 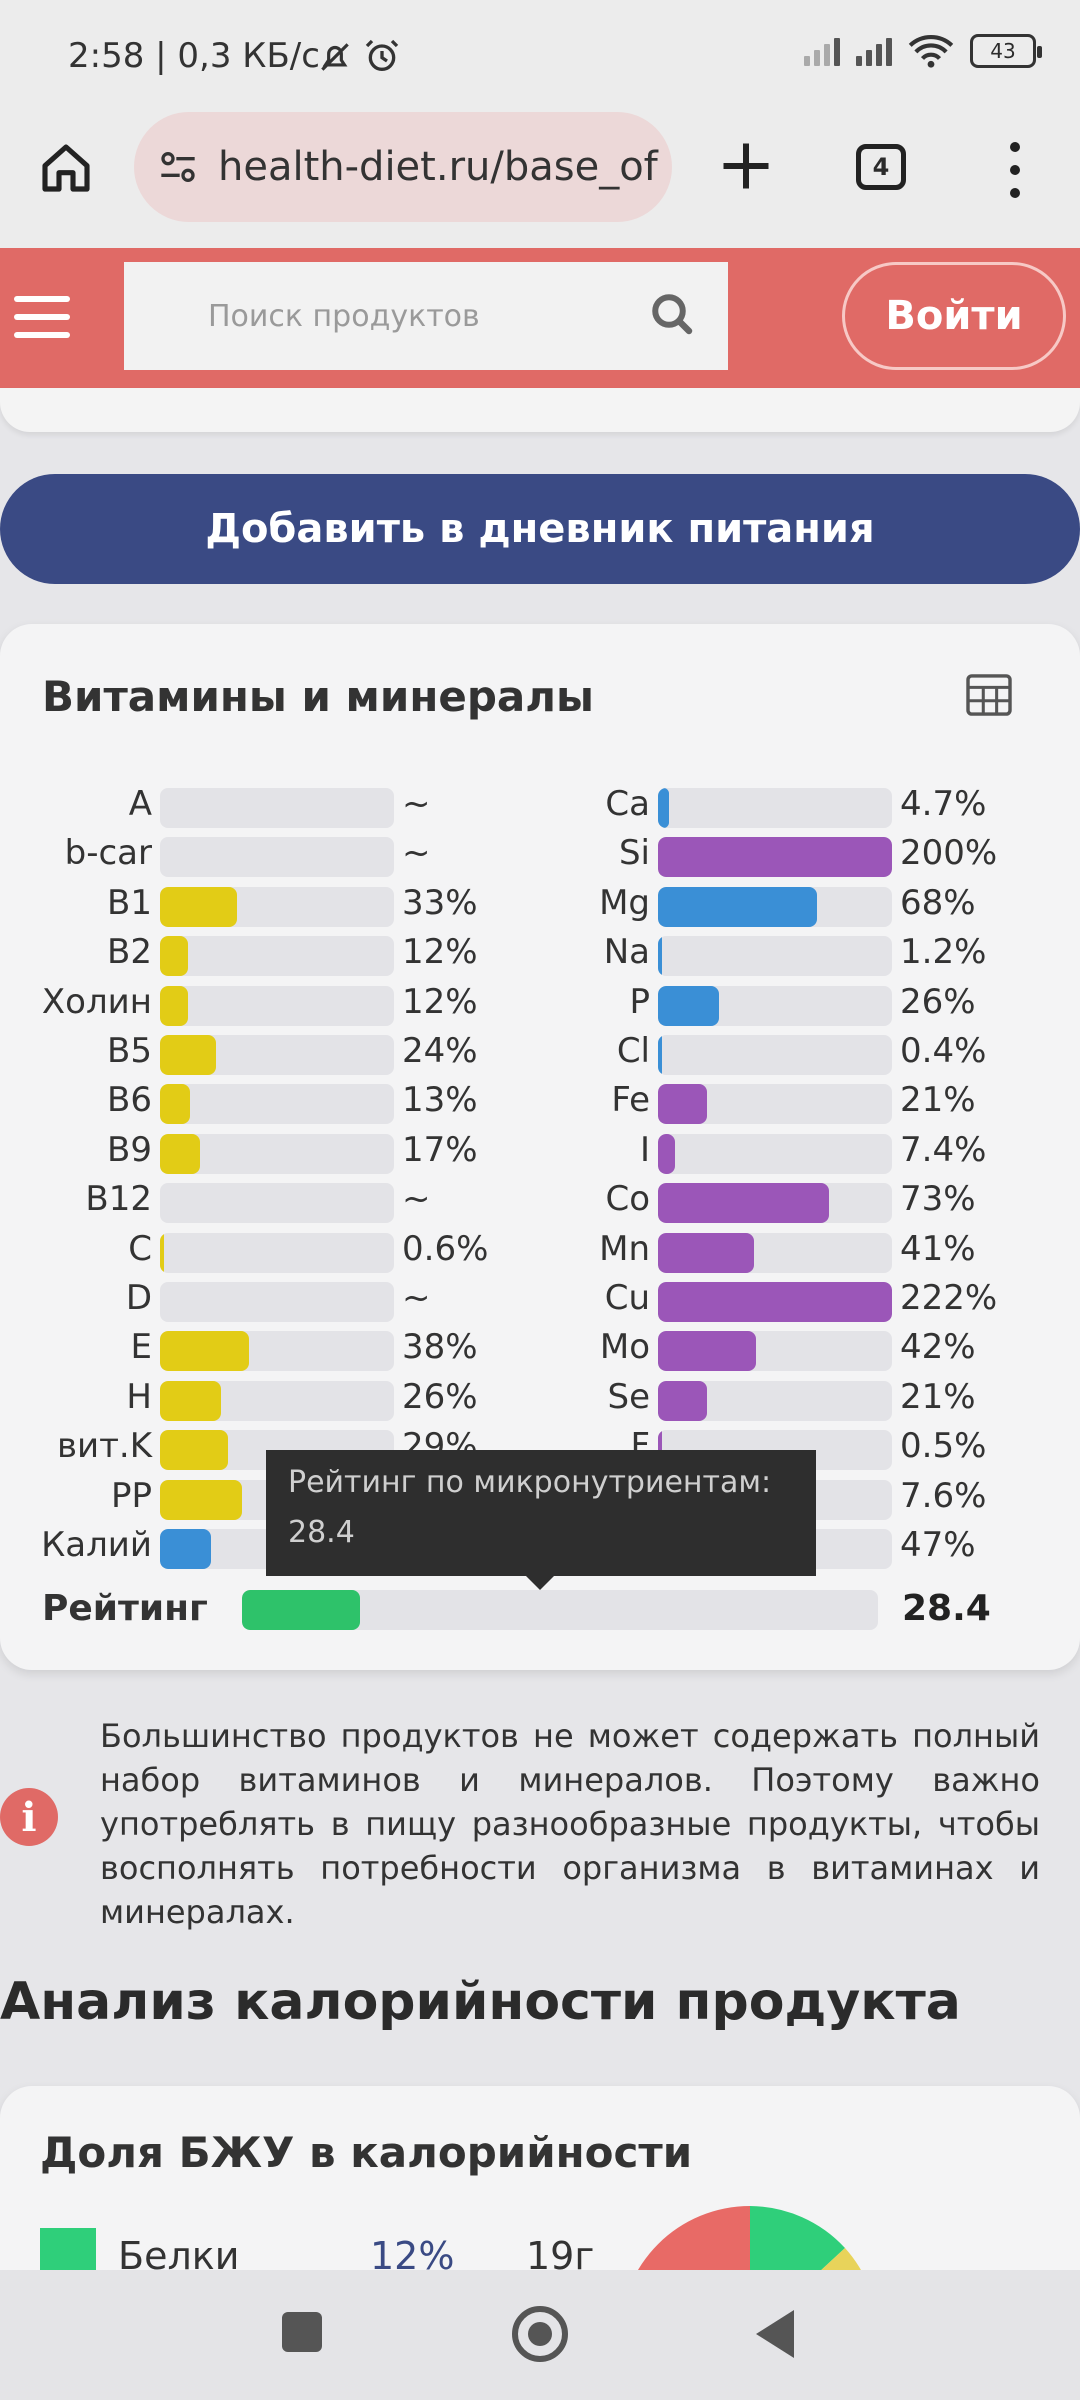 What do you see at coordinates (943, 952) in the screenshot?
I see `nutrient-percent: 1.2%` at bounding box center [943, 952].